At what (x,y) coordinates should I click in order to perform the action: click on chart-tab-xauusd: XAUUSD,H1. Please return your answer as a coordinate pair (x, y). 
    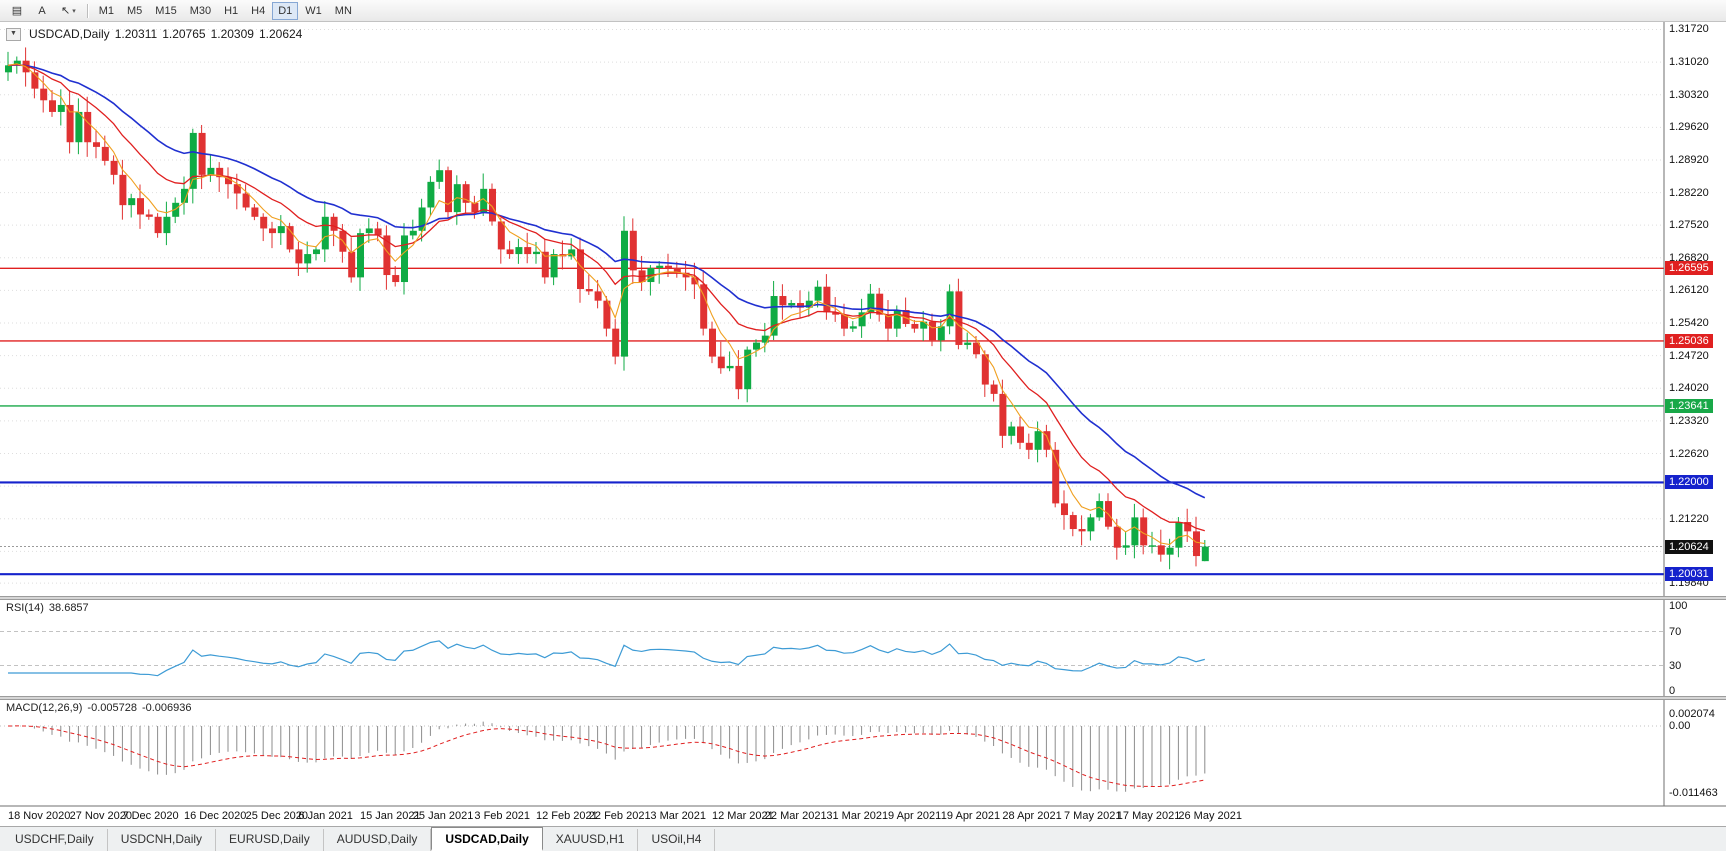
    Looking at the image, I should click on (591, 840).